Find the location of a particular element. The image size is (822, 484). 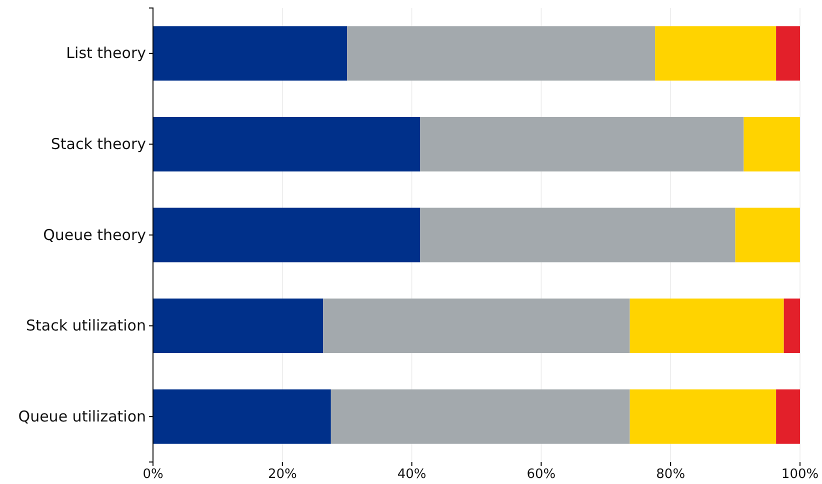

x-tick-label: 100% is located at coordinates (800, 474).